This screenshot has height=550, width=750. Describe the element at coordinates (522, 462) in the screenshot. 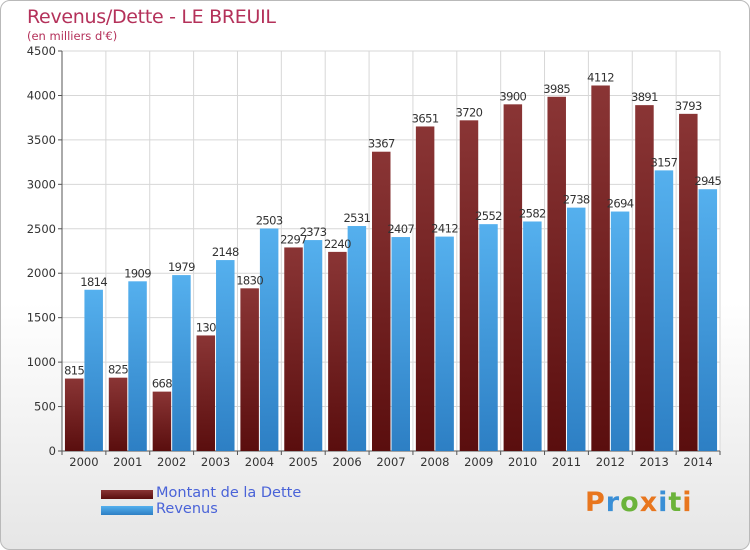

I see `x-tick-label: 2010` at that location.